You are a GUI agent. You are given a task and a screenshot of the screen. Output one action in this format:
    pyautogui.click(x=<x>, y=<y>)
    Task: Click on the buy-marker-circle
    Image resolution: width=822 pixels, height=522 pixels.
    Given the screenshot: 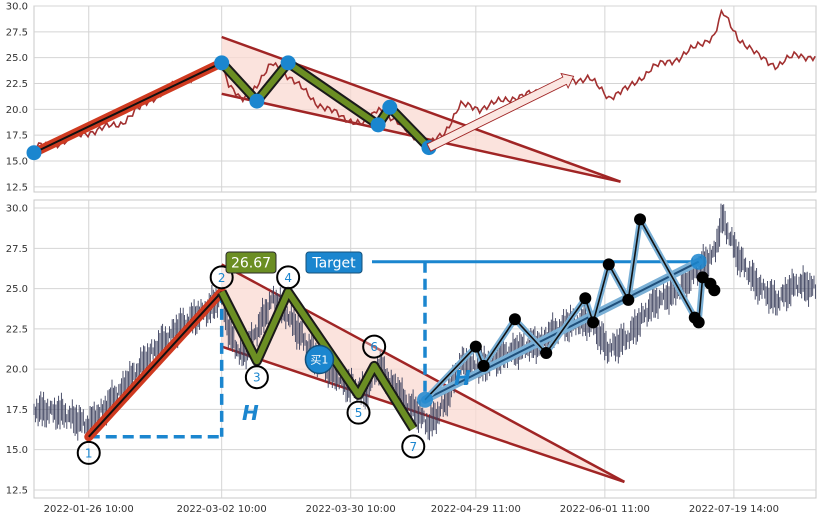 What is the action you would take?
    pyautogui.click(x=319, y=359)
    